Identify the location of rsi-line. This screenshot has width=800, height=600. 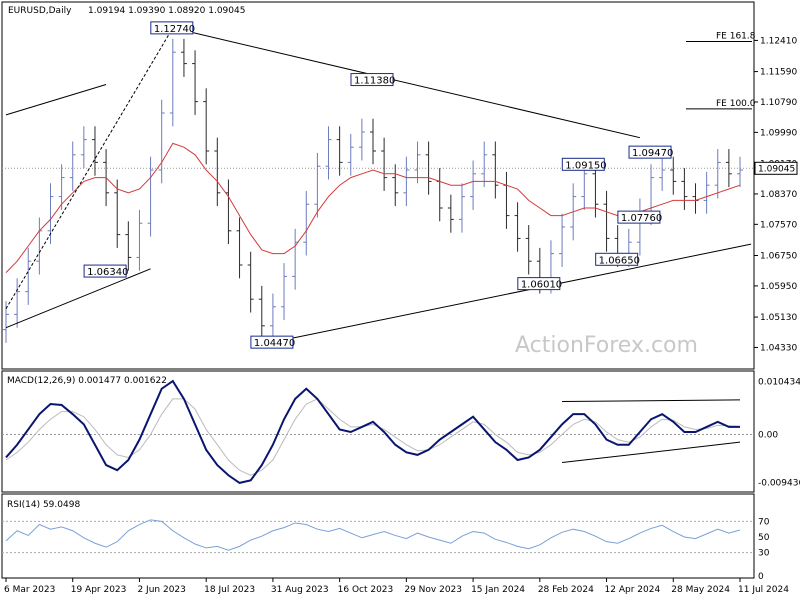
(373, 535).